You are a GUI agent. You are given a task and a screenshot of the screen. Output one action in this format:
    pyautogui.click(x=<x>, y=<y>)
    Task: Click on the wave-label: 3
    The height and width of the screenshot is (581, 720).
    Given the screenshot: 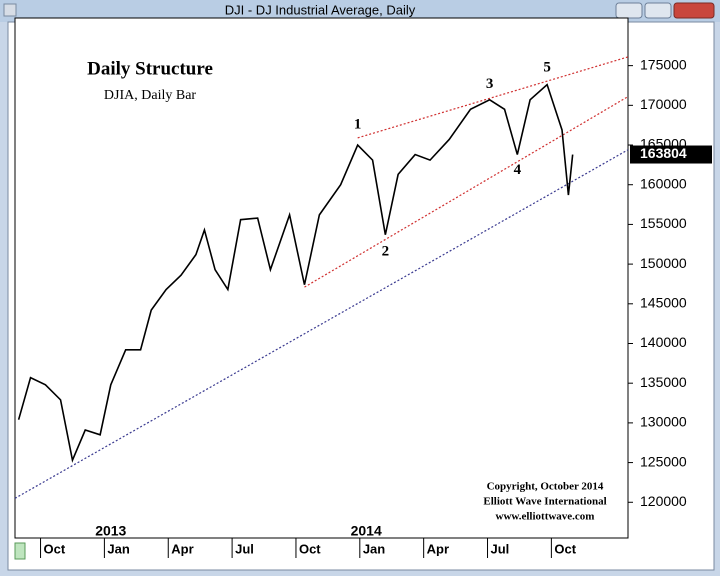 What is the action you would take?
    pyautogui.click(x=490, y=84)
    